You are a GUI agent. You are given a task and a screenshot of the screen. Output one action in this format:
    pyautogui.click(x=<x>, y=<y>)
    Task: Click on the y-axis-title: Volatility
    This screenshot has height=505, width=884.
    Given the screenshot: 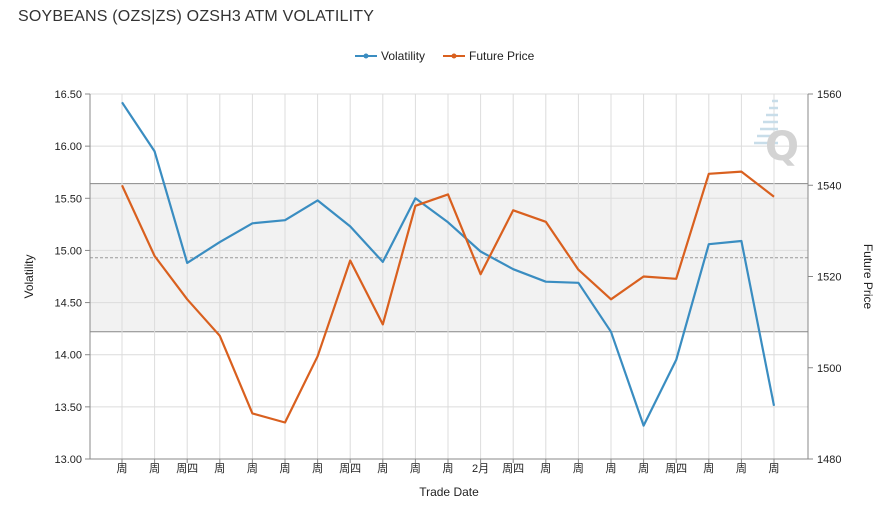 What is the action you would take?
    pyautogui.click(x=29, y=276)
    